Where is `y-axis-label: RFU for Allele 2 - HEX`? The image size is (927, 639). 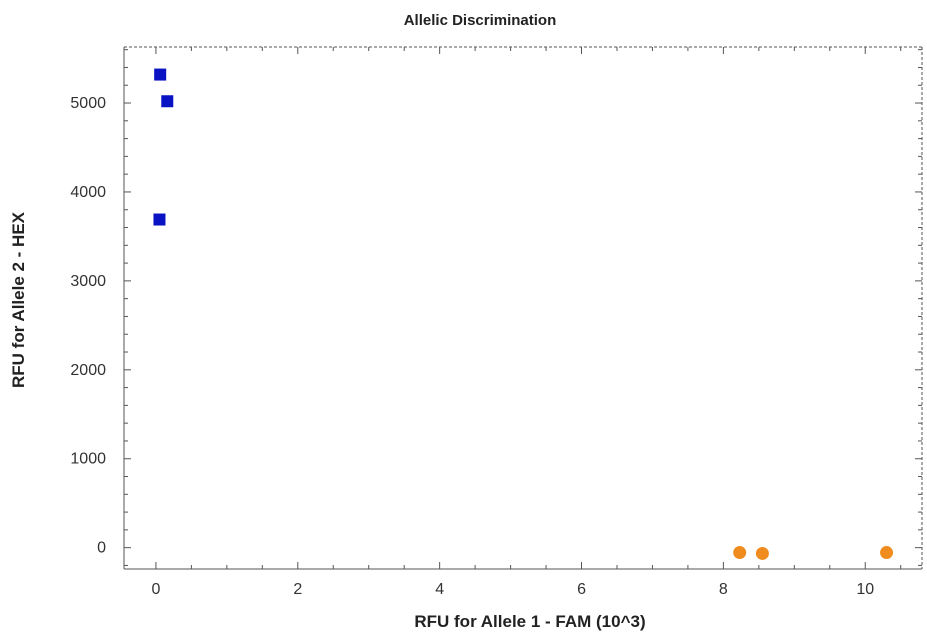 y-axis-label: RFU for Allele 2 - HEX is located at coordinates (18, 299).